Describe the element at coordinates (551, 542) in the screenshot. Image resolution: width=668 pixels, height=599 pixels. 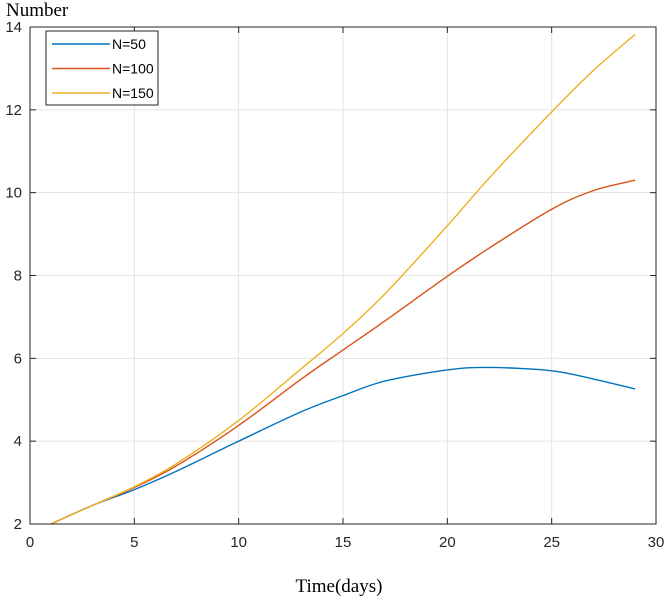
I see `x-tick-label: 25` at that location.